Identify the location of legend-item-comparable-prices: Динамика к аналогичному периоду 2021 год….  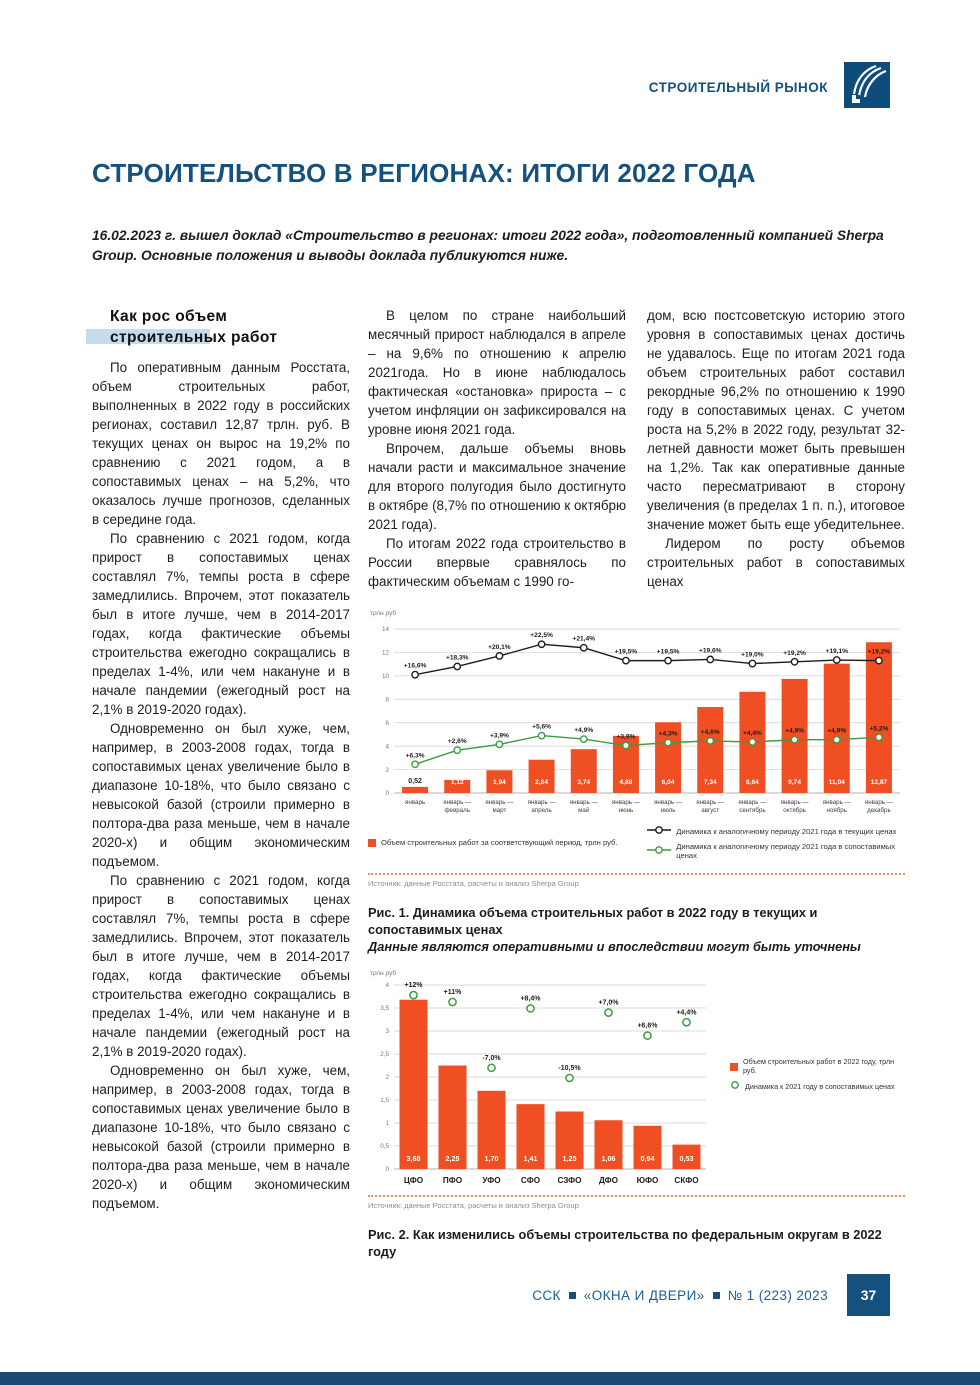
(776, 851).